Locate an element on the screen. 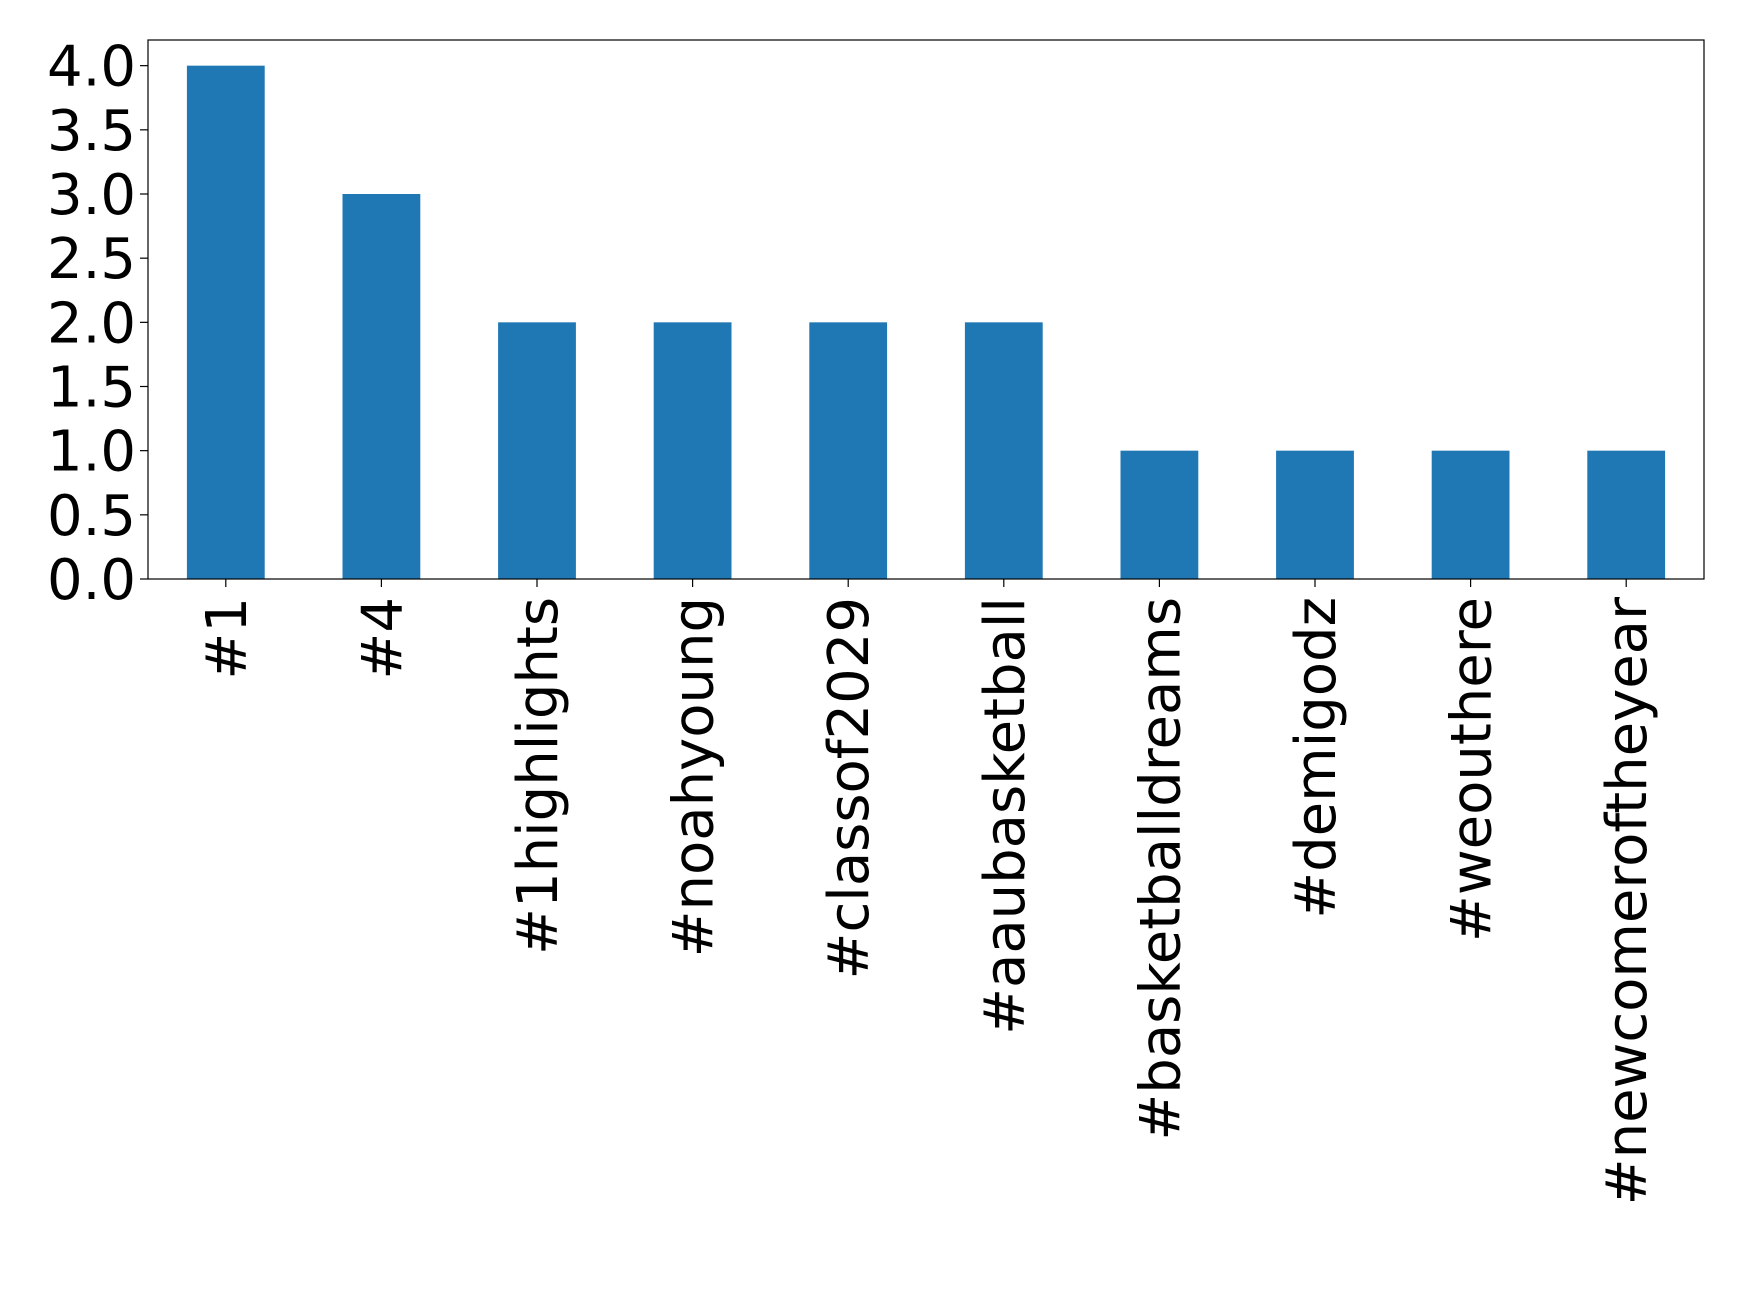 This screenshot has height=1307, width=1739. y-tick-label: 2.0 is located at coordinates (91, 323).